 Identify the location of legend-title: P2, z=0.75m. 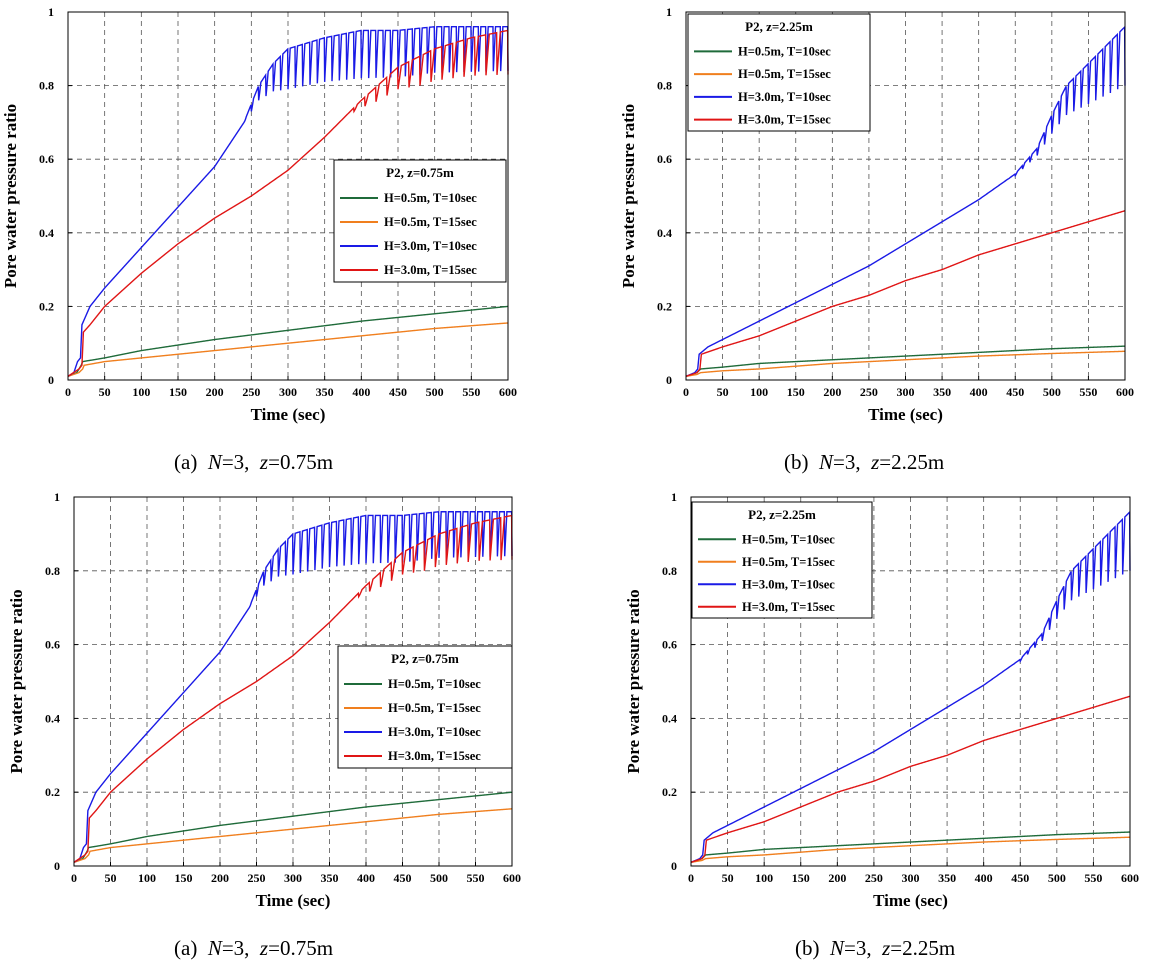
(425, 658).